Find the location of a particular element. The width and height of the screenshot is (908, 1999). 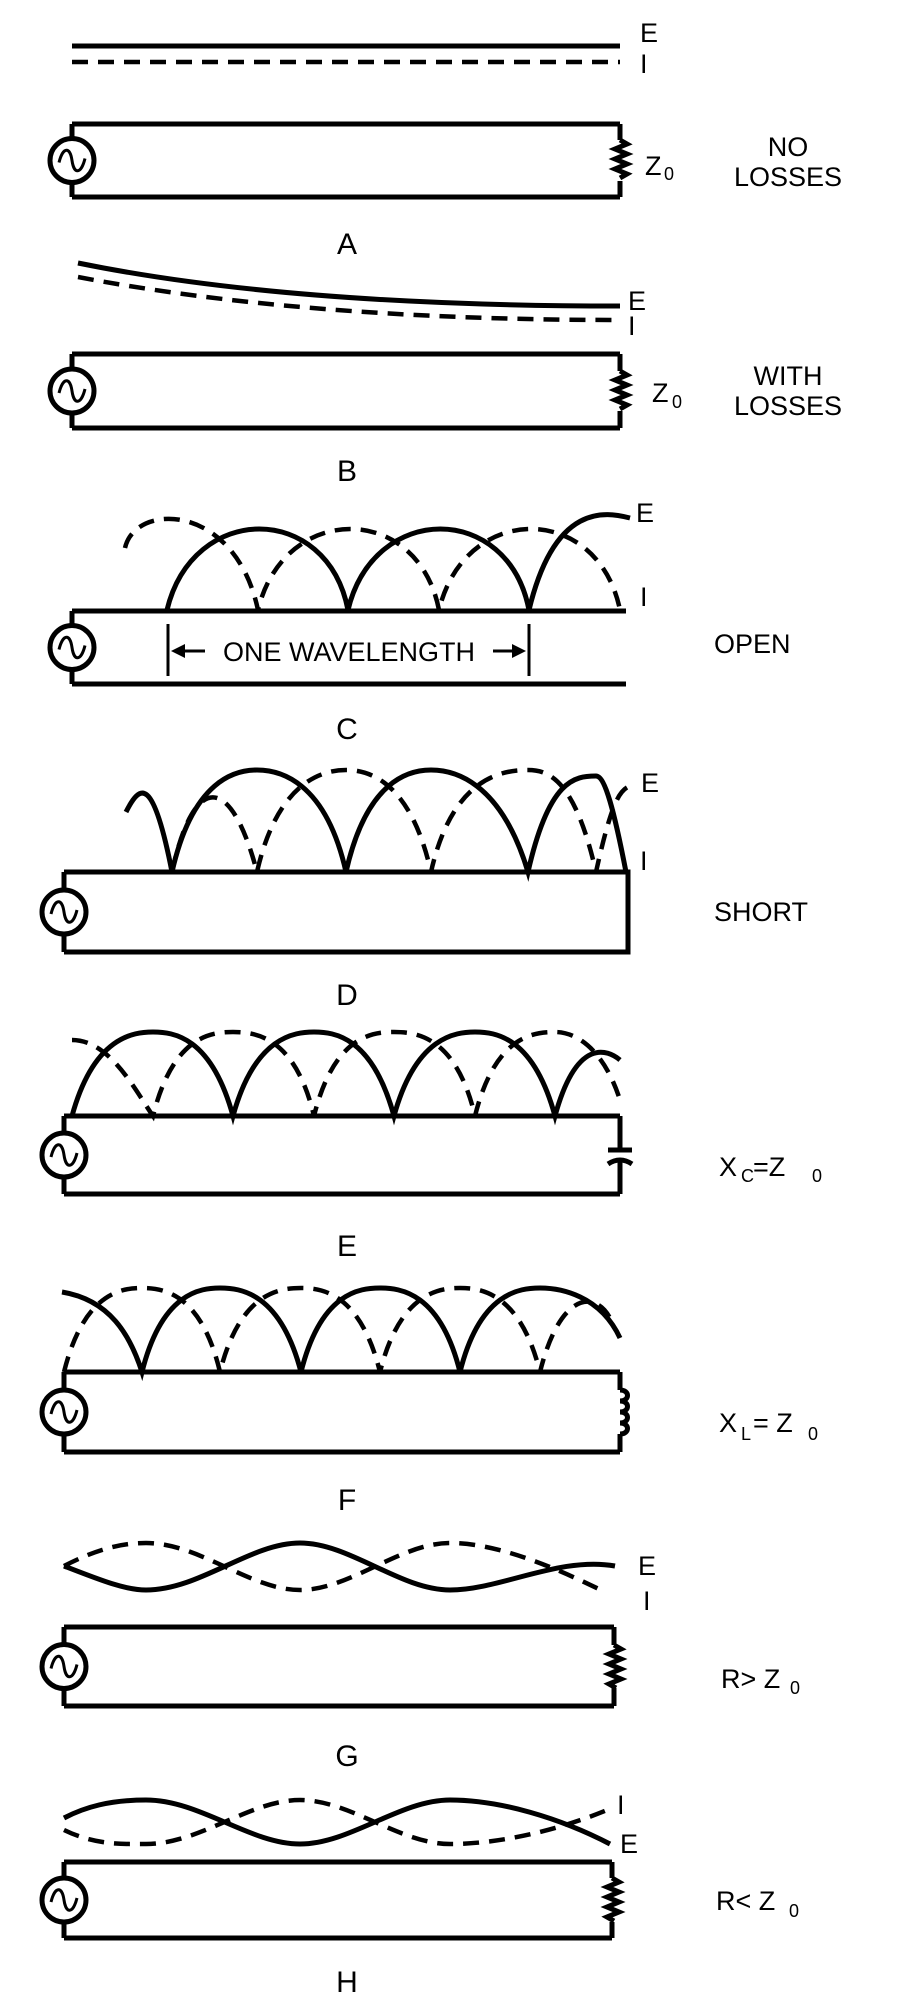

wavelength-dimension: ONE WAVELENGTH is located at coordinates (348, 650).